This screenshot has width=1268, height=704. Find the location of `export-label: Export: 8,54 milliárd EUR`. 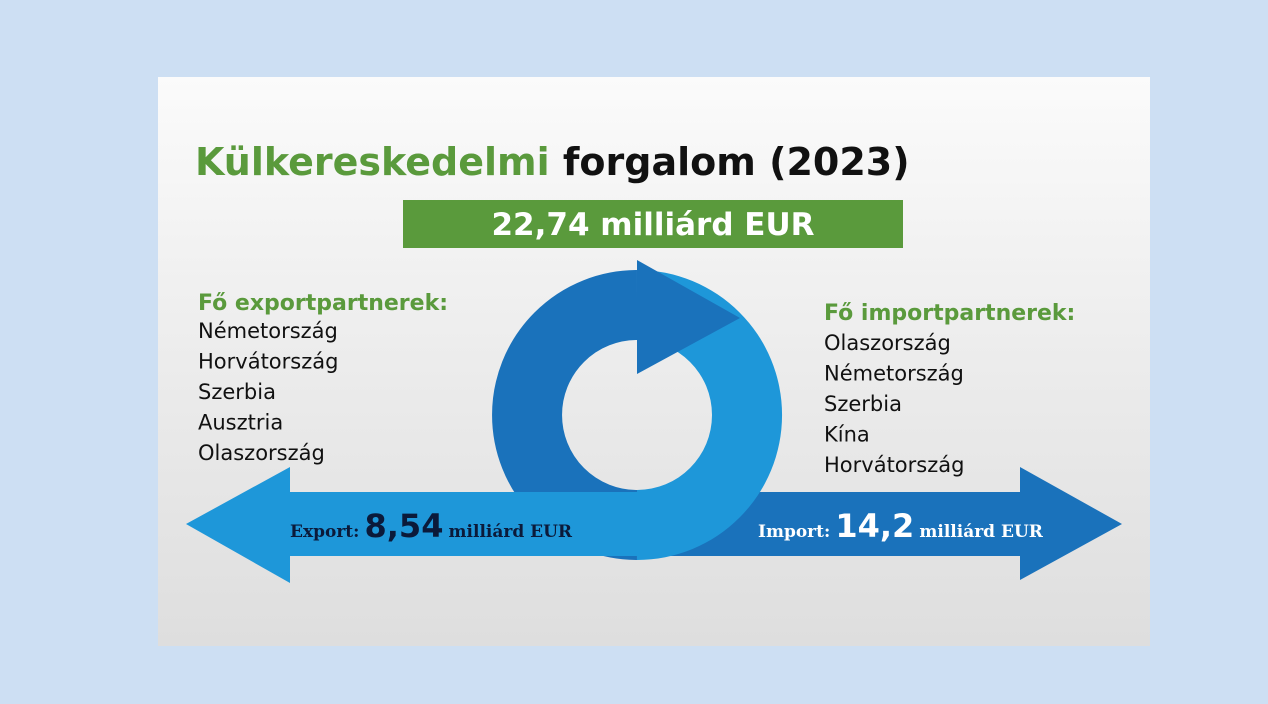

export-label: Export: 8,54 milliárd EUR is located at coordinates (431, 526).